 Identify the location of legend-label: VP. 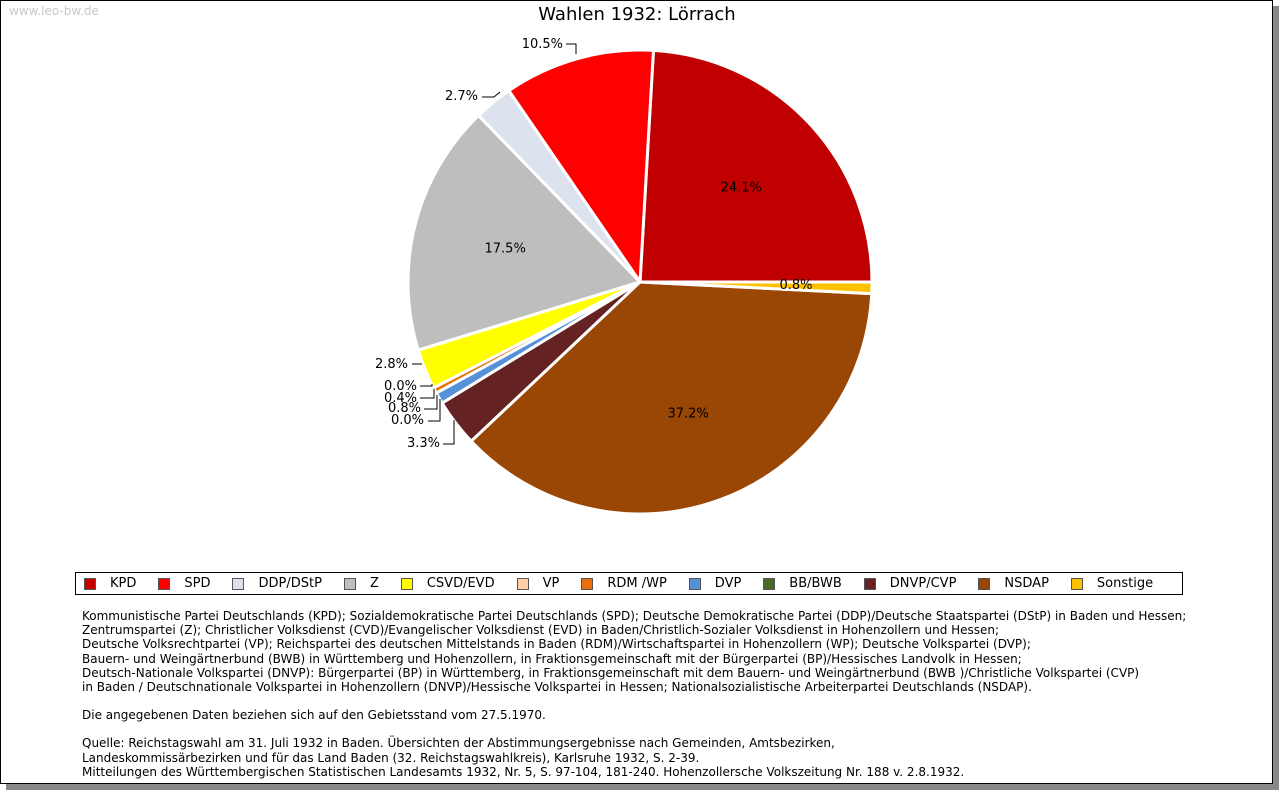
(551, 583).